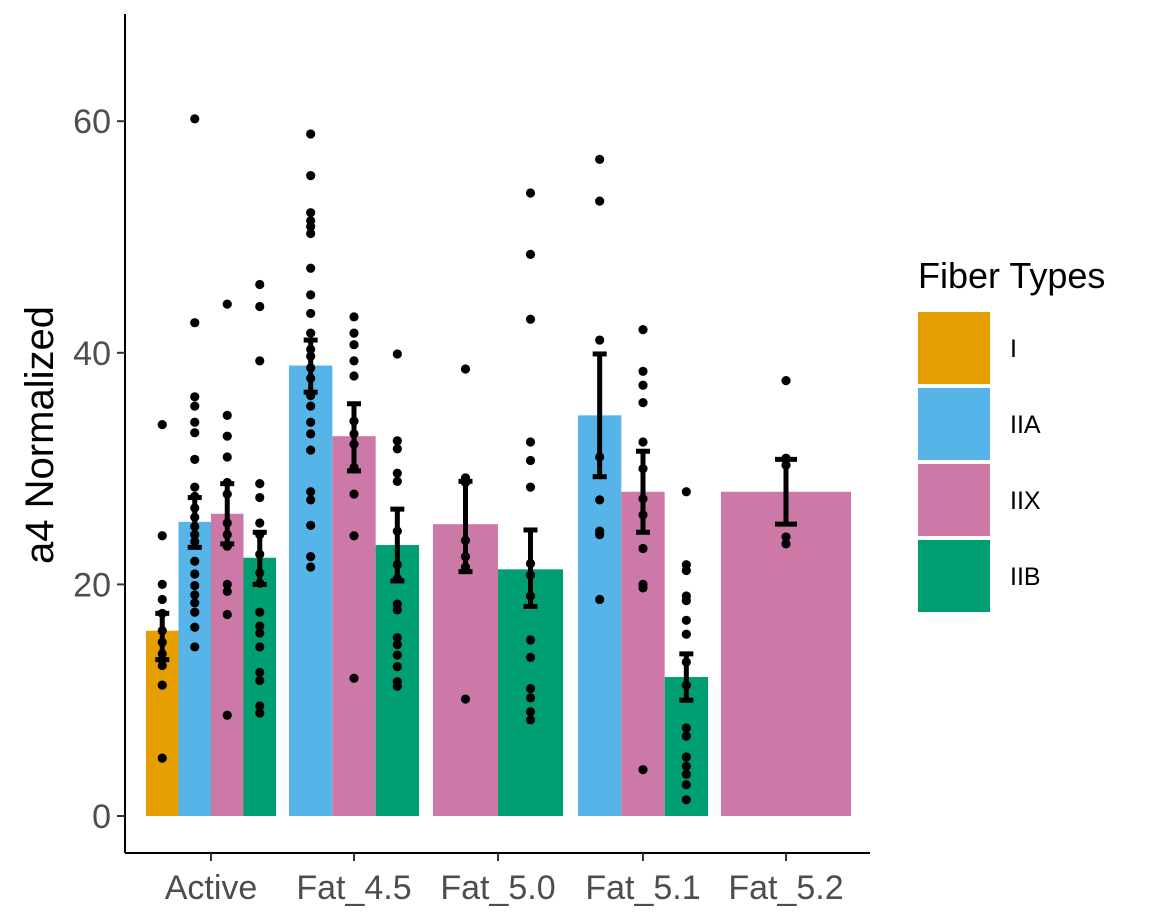 The height and width of the screenshot is (921, 1152). I want to click on bar-active-iia, so click(194, 668).